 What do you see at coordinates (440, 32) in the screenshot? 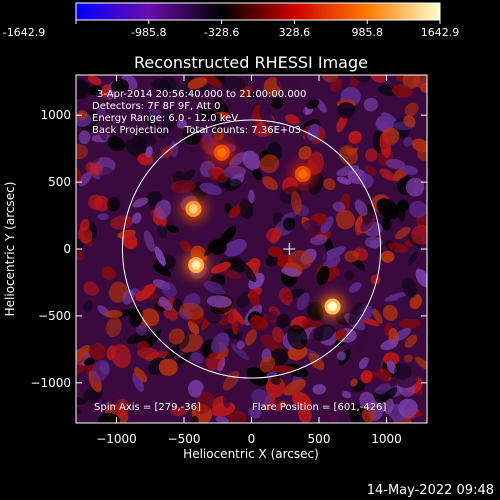
I see `colorbar-tick-label: 1642.9` at bounding box center [440, 32].